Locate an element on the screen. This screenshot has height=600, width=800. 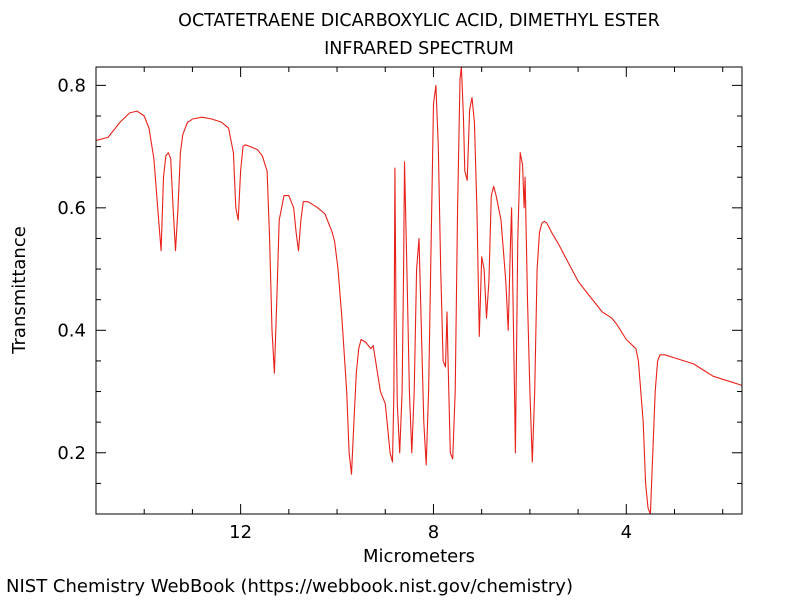
y-tick-label: 0.2 is located at coordinates (71, 453).